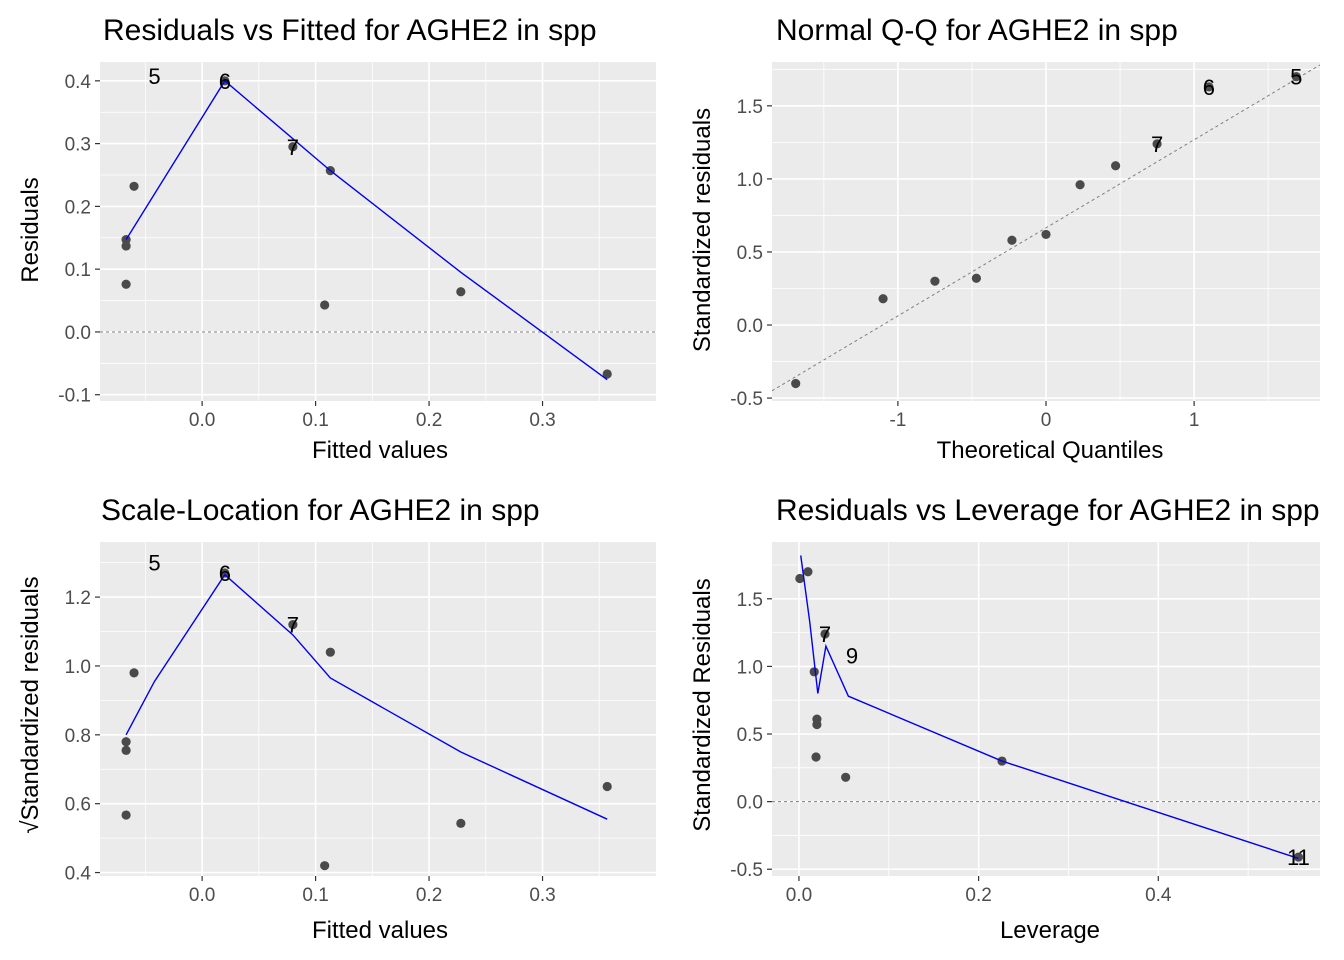 The height and width of the screenshot is (960, 1344). I want to click on chart-2-y-tick-label: 1.0, so click(750, 180).